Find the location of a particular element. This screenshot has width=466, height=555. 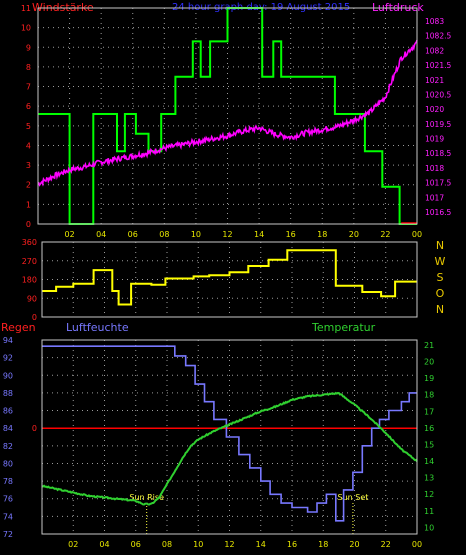

y-tick-label-humidity: 88 is located at coordinates (8, 393).